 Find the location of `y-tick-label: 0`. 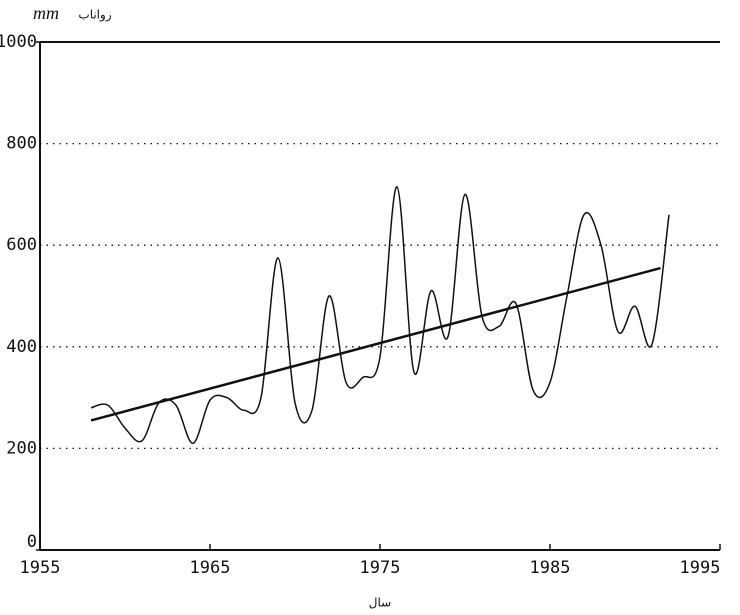

y-tick-label: 0 is located at coordinates (32, 542).